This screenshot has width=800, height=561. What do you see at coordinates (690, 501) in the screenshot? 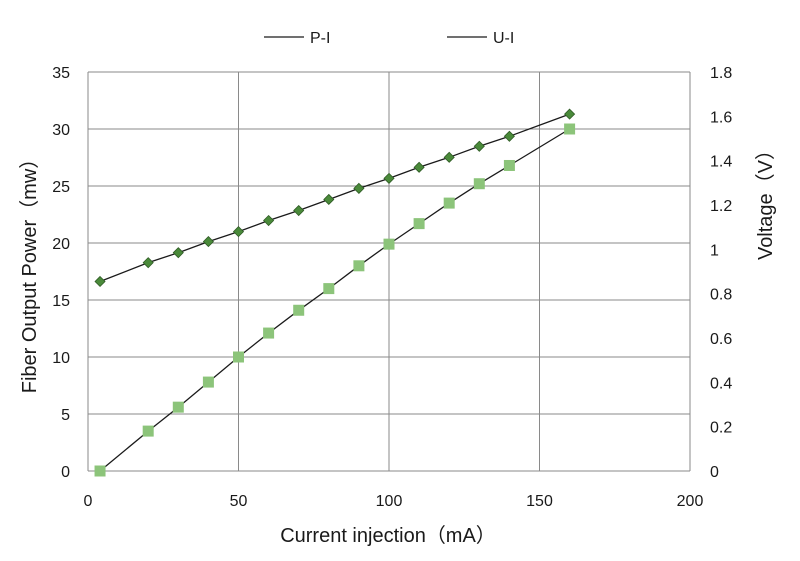
I see `x-tick-label: 200` at bounding box center [690, 501].